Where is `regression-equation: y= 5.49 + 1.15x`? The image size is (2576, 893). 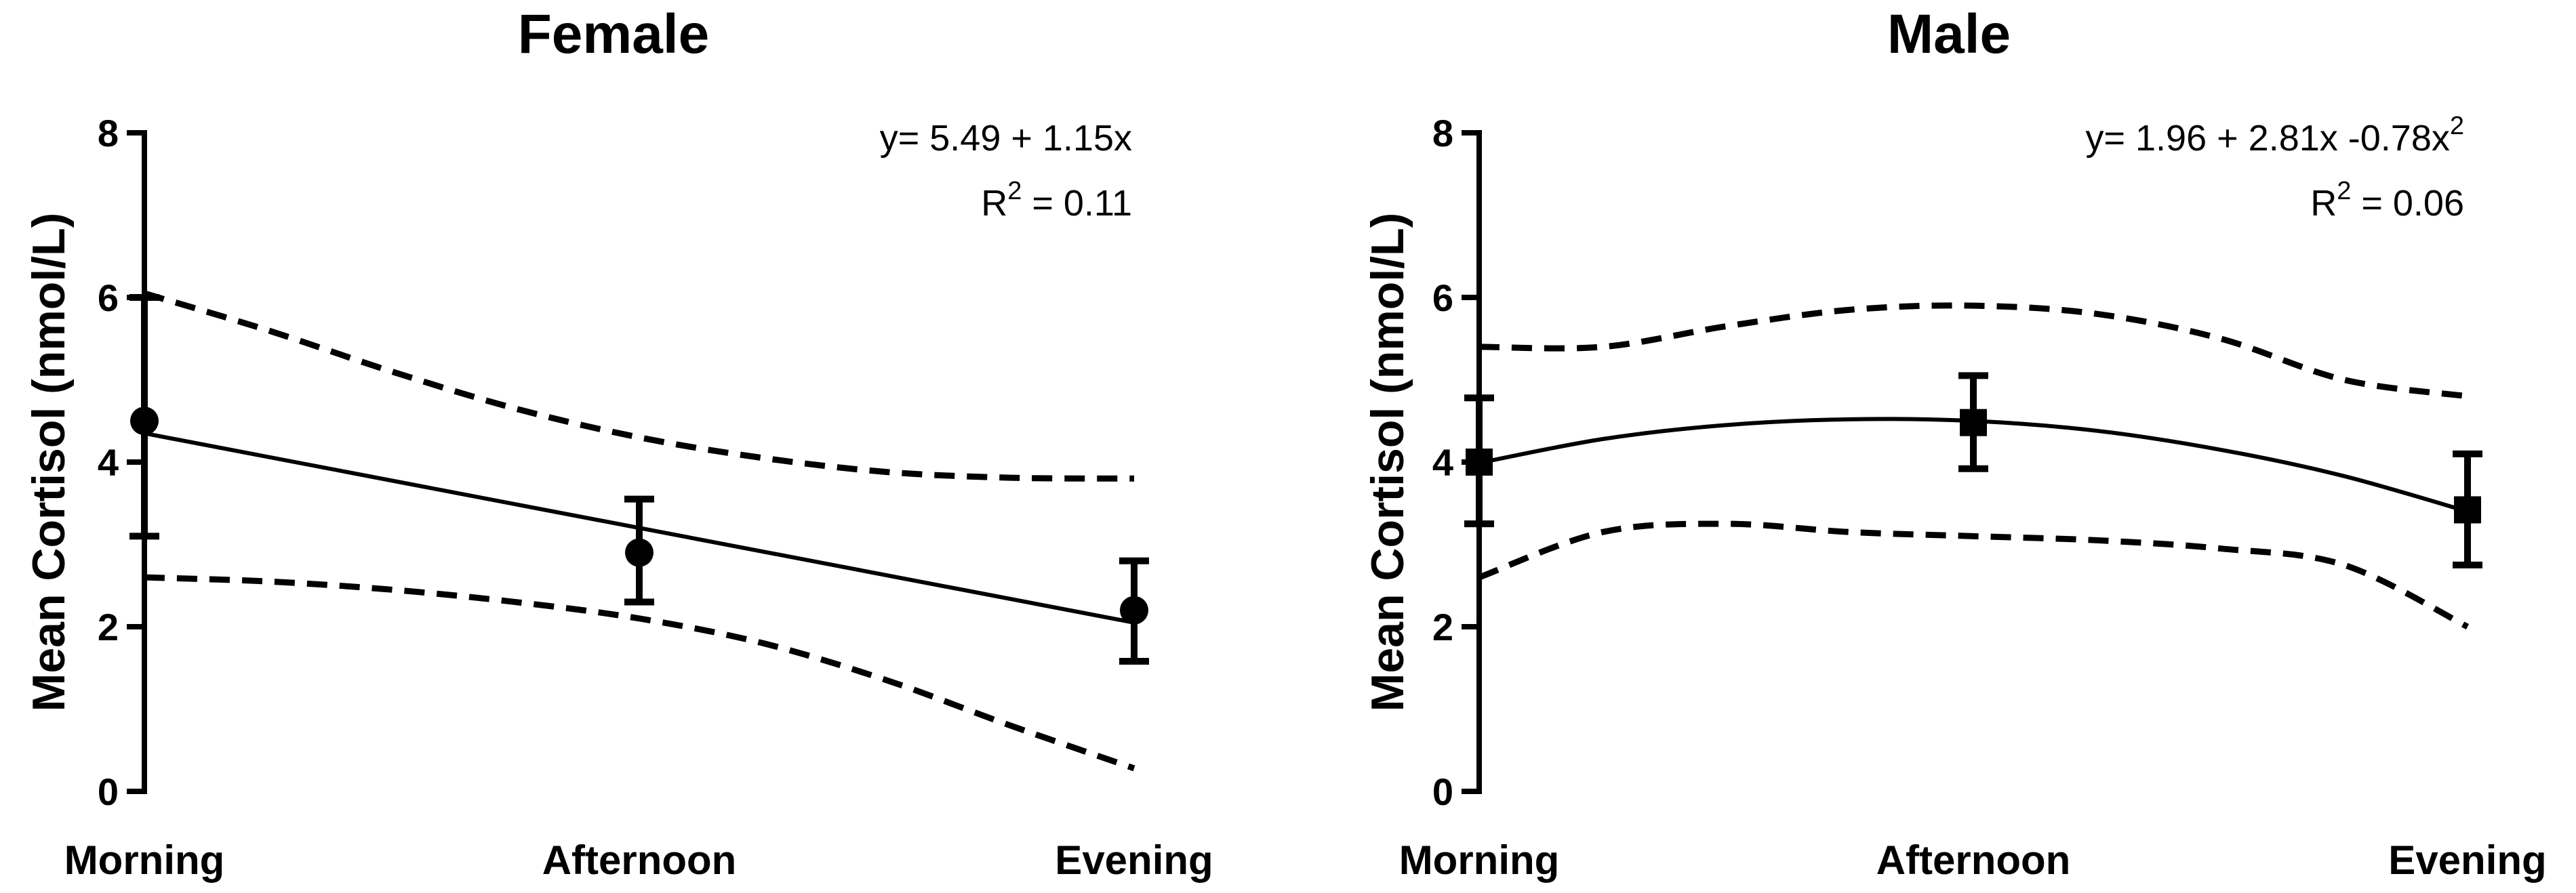
regression-equation: y= 5.49 + 1.15x is located at coordinates (1006, 138).